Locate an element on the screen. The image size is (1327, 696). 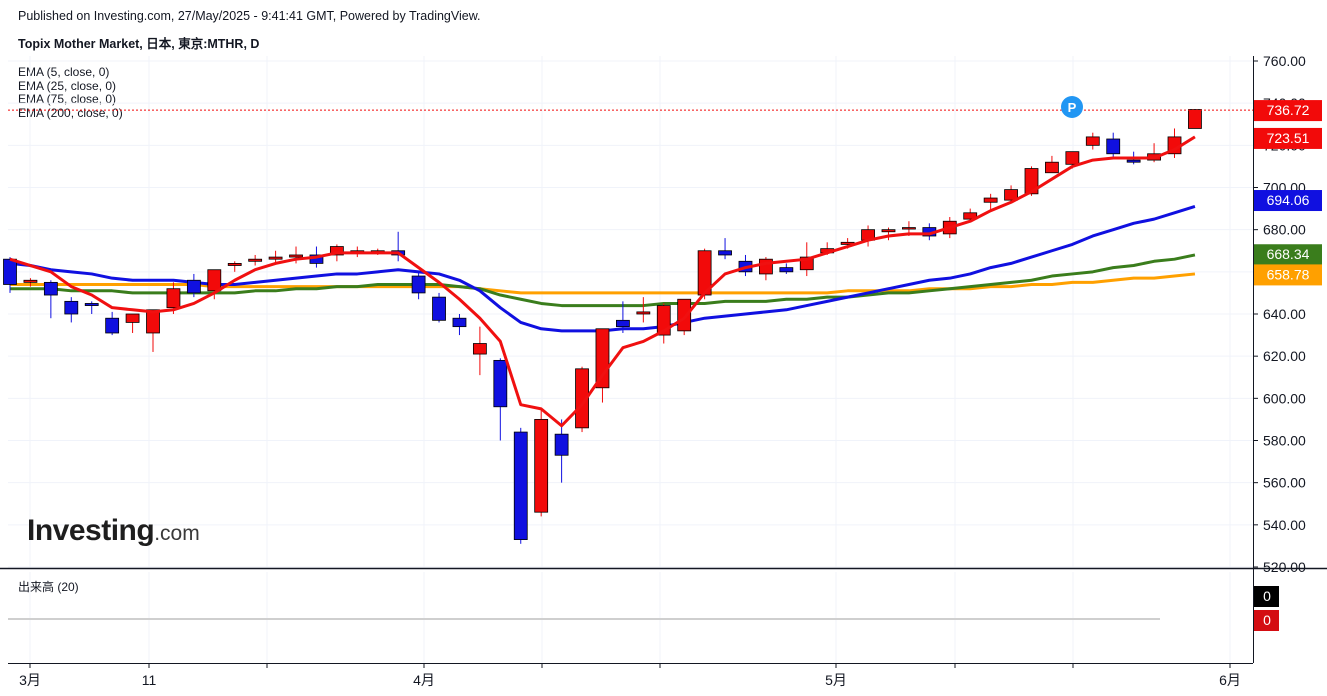
x-tick-label: 6月 is located at coordinates (1230, 680).